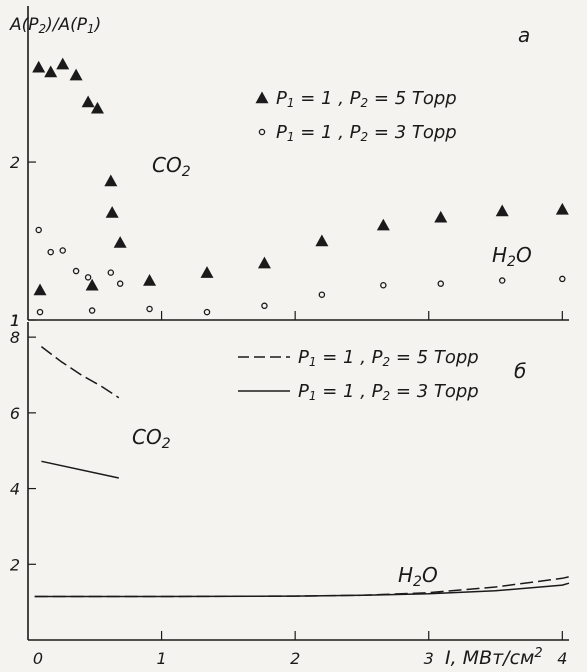  What do you see at coordinates (80, 469) in the screenshot?
I see `series-line-solid-co2` at bounding box center [80, 469].